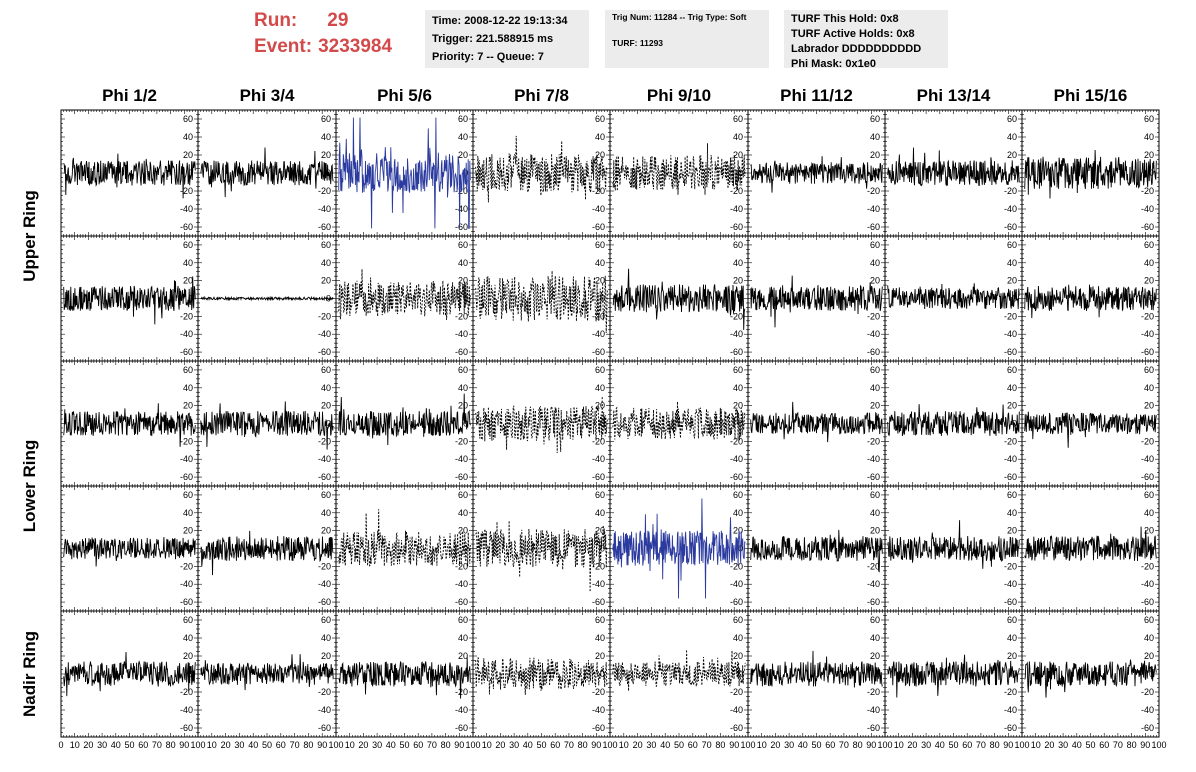  I want to click on panel-r3-c2: 60 40 20 0 -20 -40 -60, so click(267, 423).